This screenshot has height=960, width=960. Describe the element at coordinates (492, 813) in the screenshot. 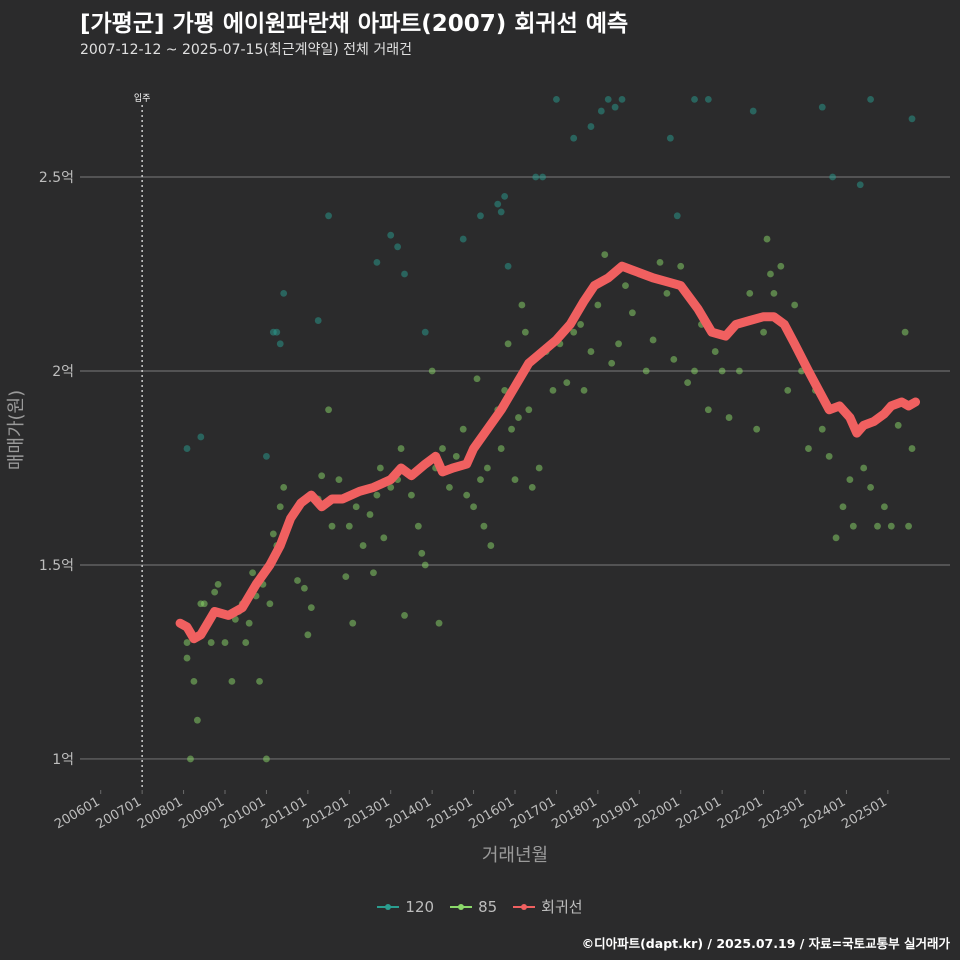

I see `x-tick-label: 201601` at that location.